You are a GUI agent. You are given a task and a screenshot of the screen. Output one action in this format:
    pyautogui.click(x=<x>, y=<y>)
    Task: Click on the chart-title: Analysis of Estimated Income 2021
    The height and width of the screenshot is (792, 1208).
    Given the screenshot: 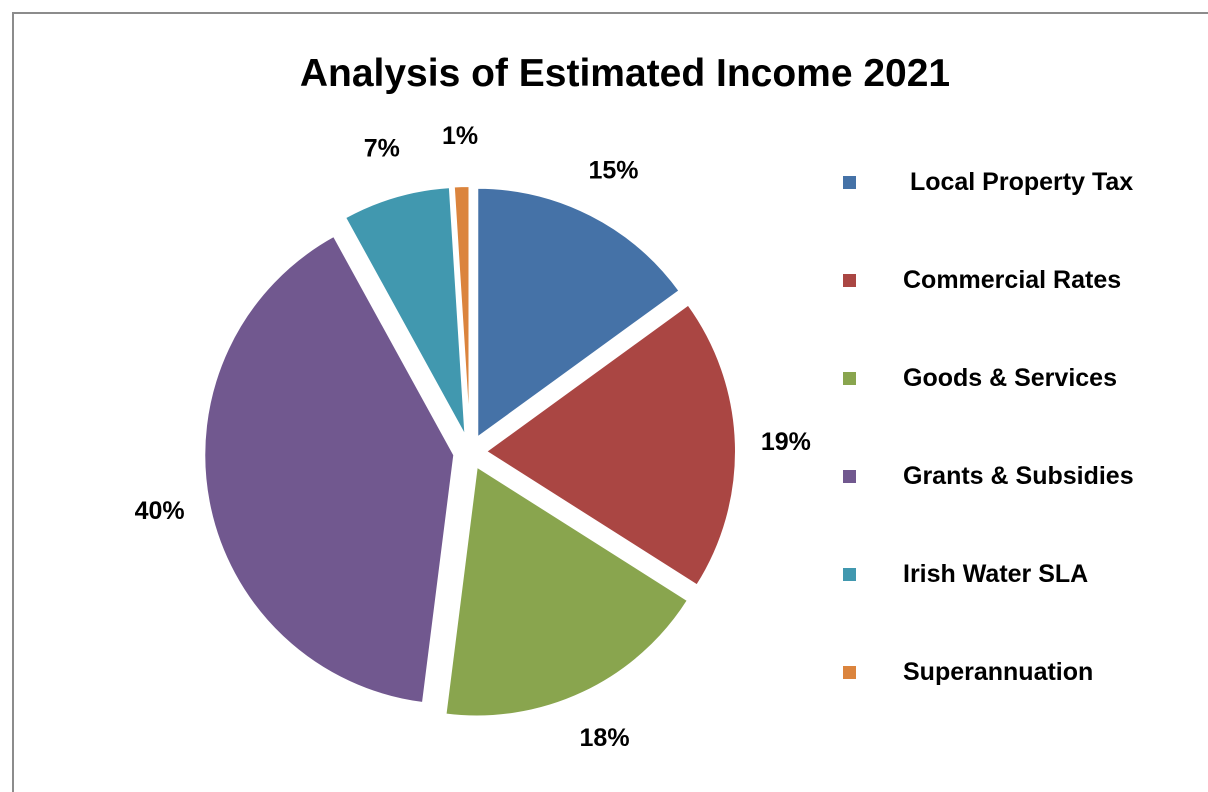 What is the action you would take?
    pyautogui.click(x=625, y=73)
    